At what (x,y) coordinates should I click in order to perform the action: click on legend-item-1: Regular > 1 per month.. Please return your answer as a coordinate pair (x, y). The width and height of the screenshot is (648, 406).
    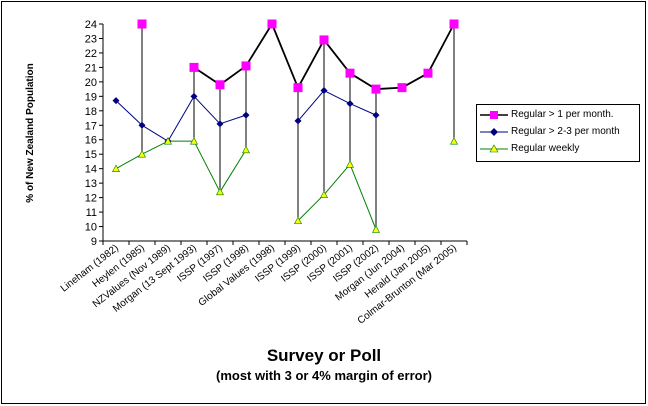
    Looking at the image, I should click on (557, 115).